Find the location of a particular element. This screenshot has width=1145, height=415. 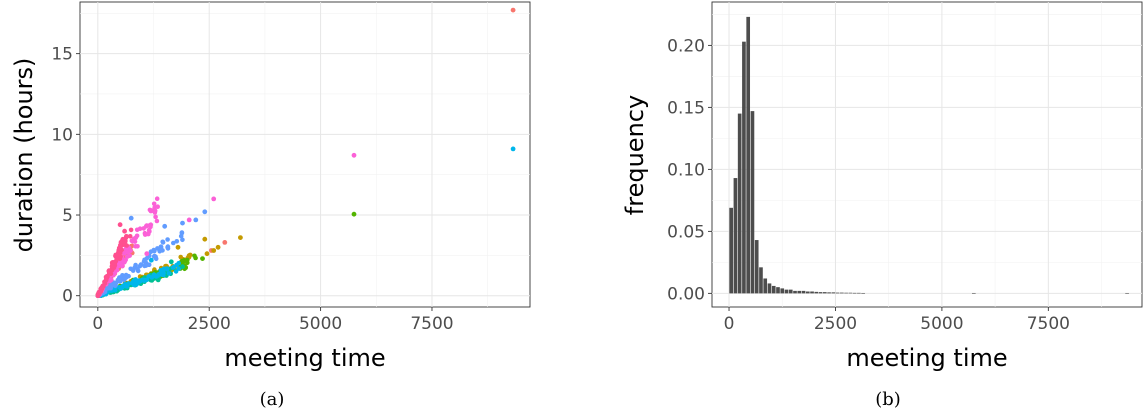

panel-b-y-tick-label: 0.20 is located at coordinates (686, 46).